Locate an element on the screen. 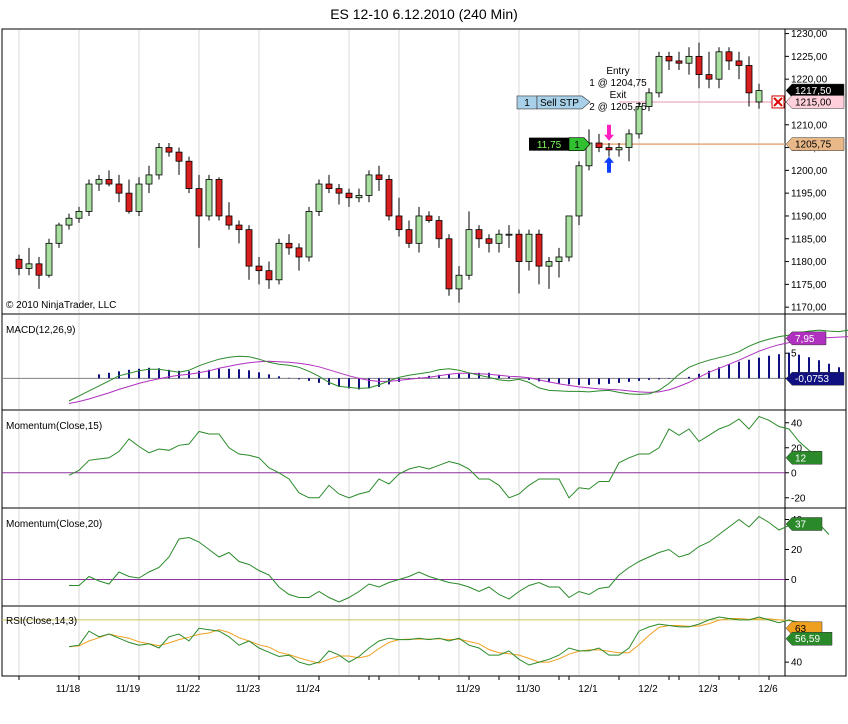  macd-line is located at coordinates (458, 365).